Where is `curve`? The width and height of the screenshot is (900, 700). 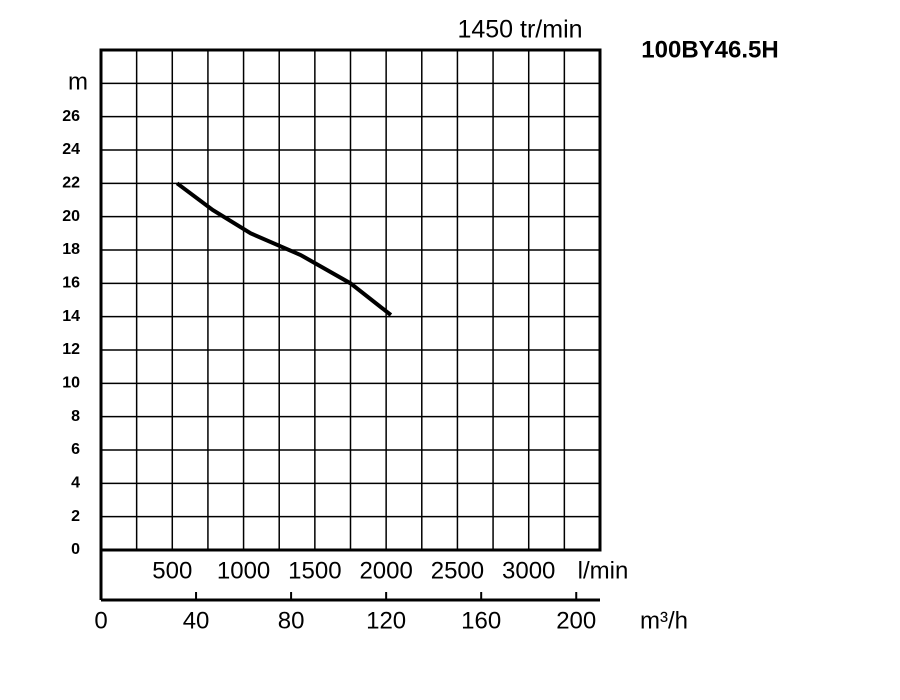 curve is located at coordinates (284, 249).